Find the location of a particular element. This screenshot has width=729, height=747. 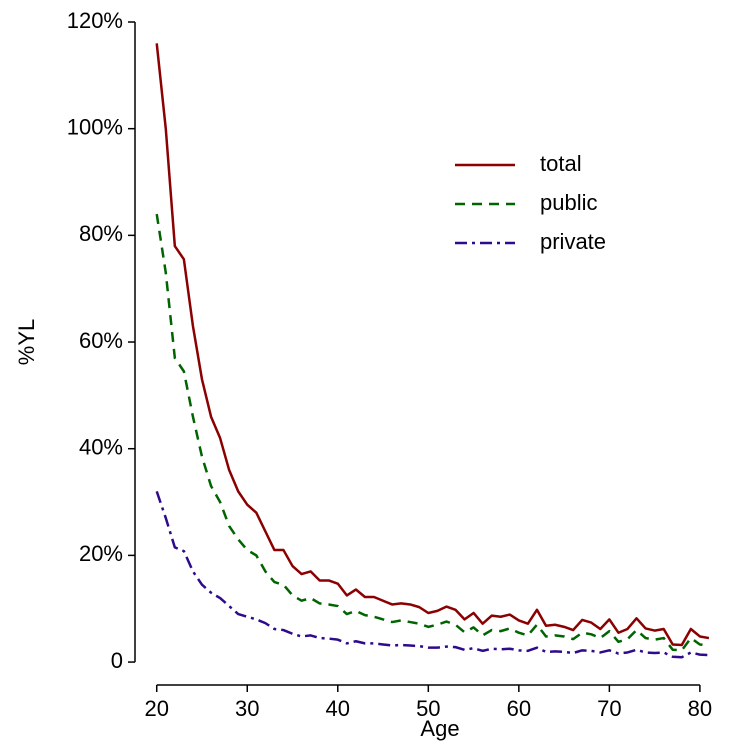

x-tick-label: 20 is located at coordinates (156, 708).